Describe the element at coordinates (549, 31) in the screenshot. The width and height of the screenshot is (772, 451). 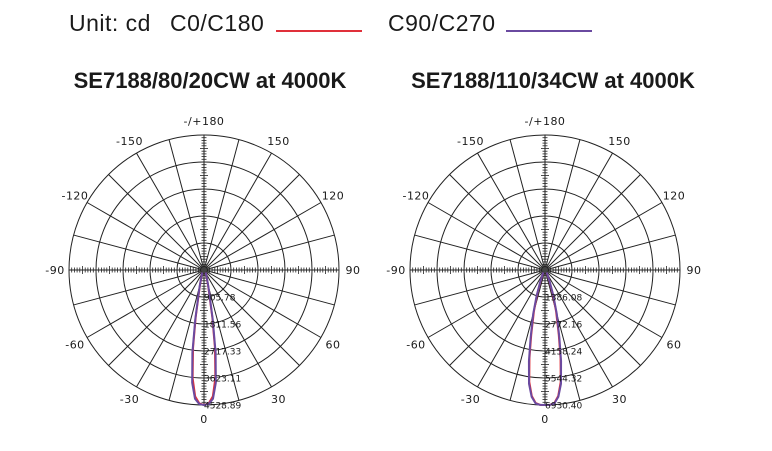
I see `legend-c90-swatch` at that location.